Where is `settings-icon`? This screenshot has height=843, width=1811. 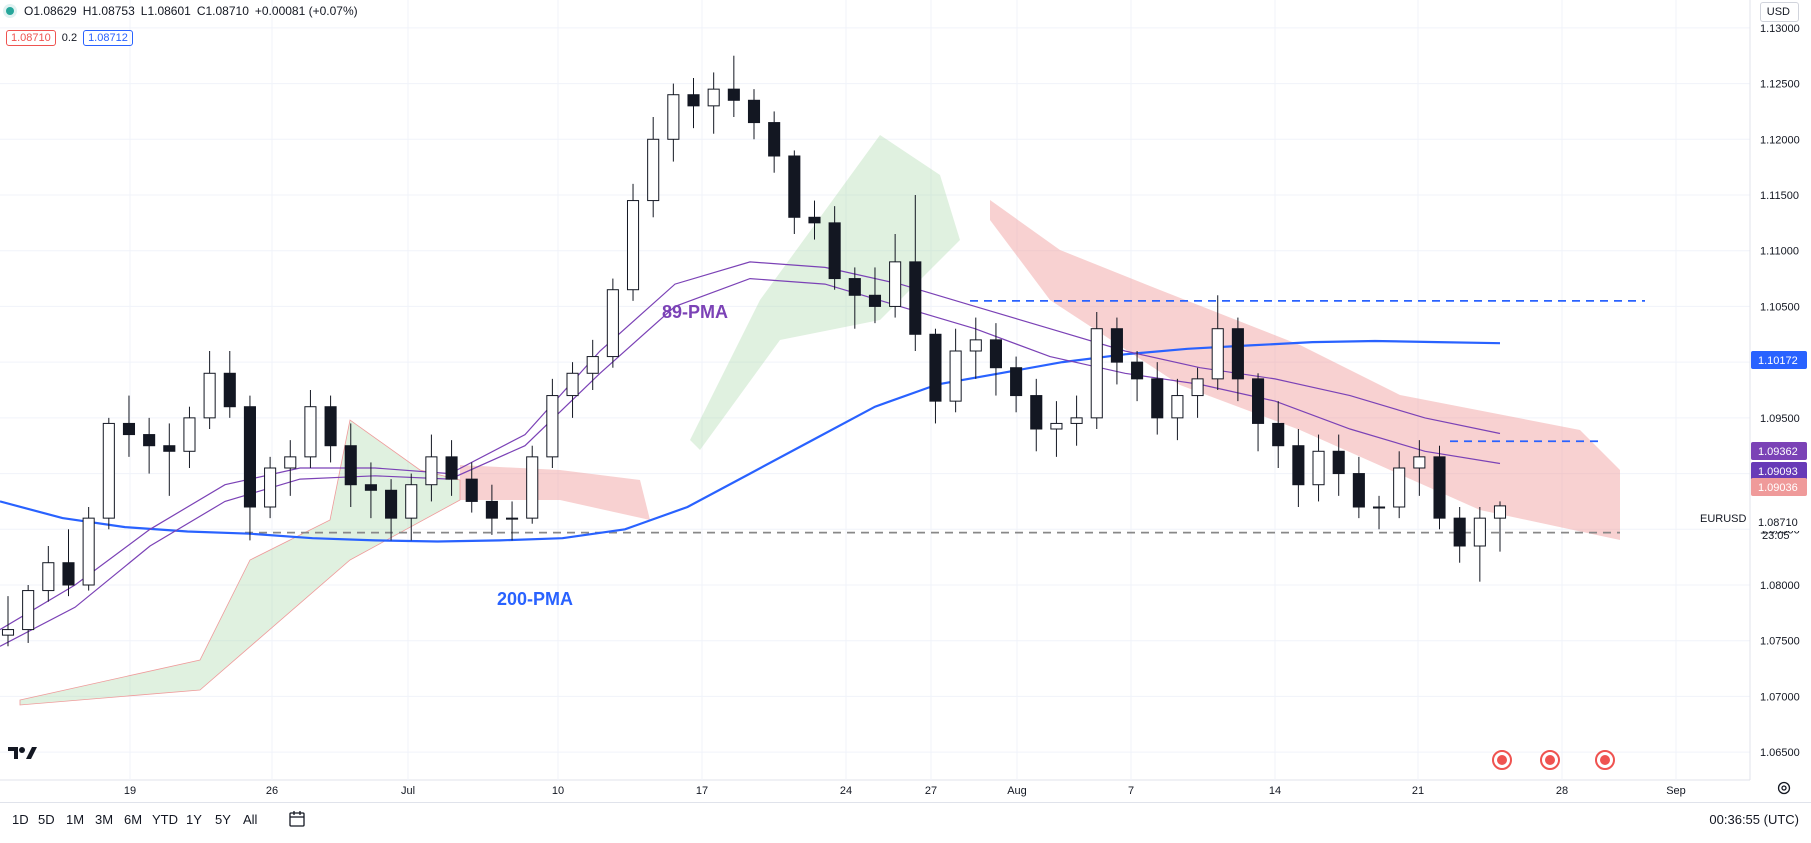 settings-icon is located at coordinates (1784, 790).